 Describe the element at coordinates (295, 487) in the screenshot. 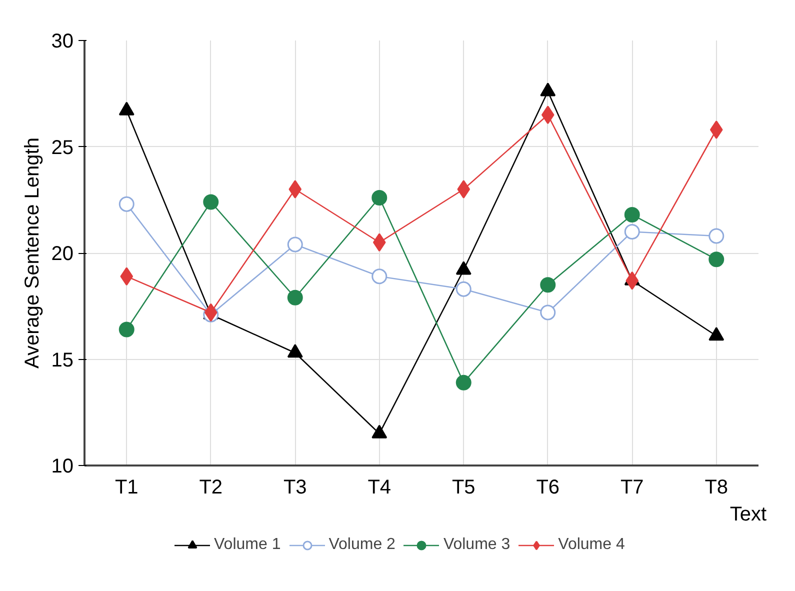

I see `x-tick-label: T3` at that location.